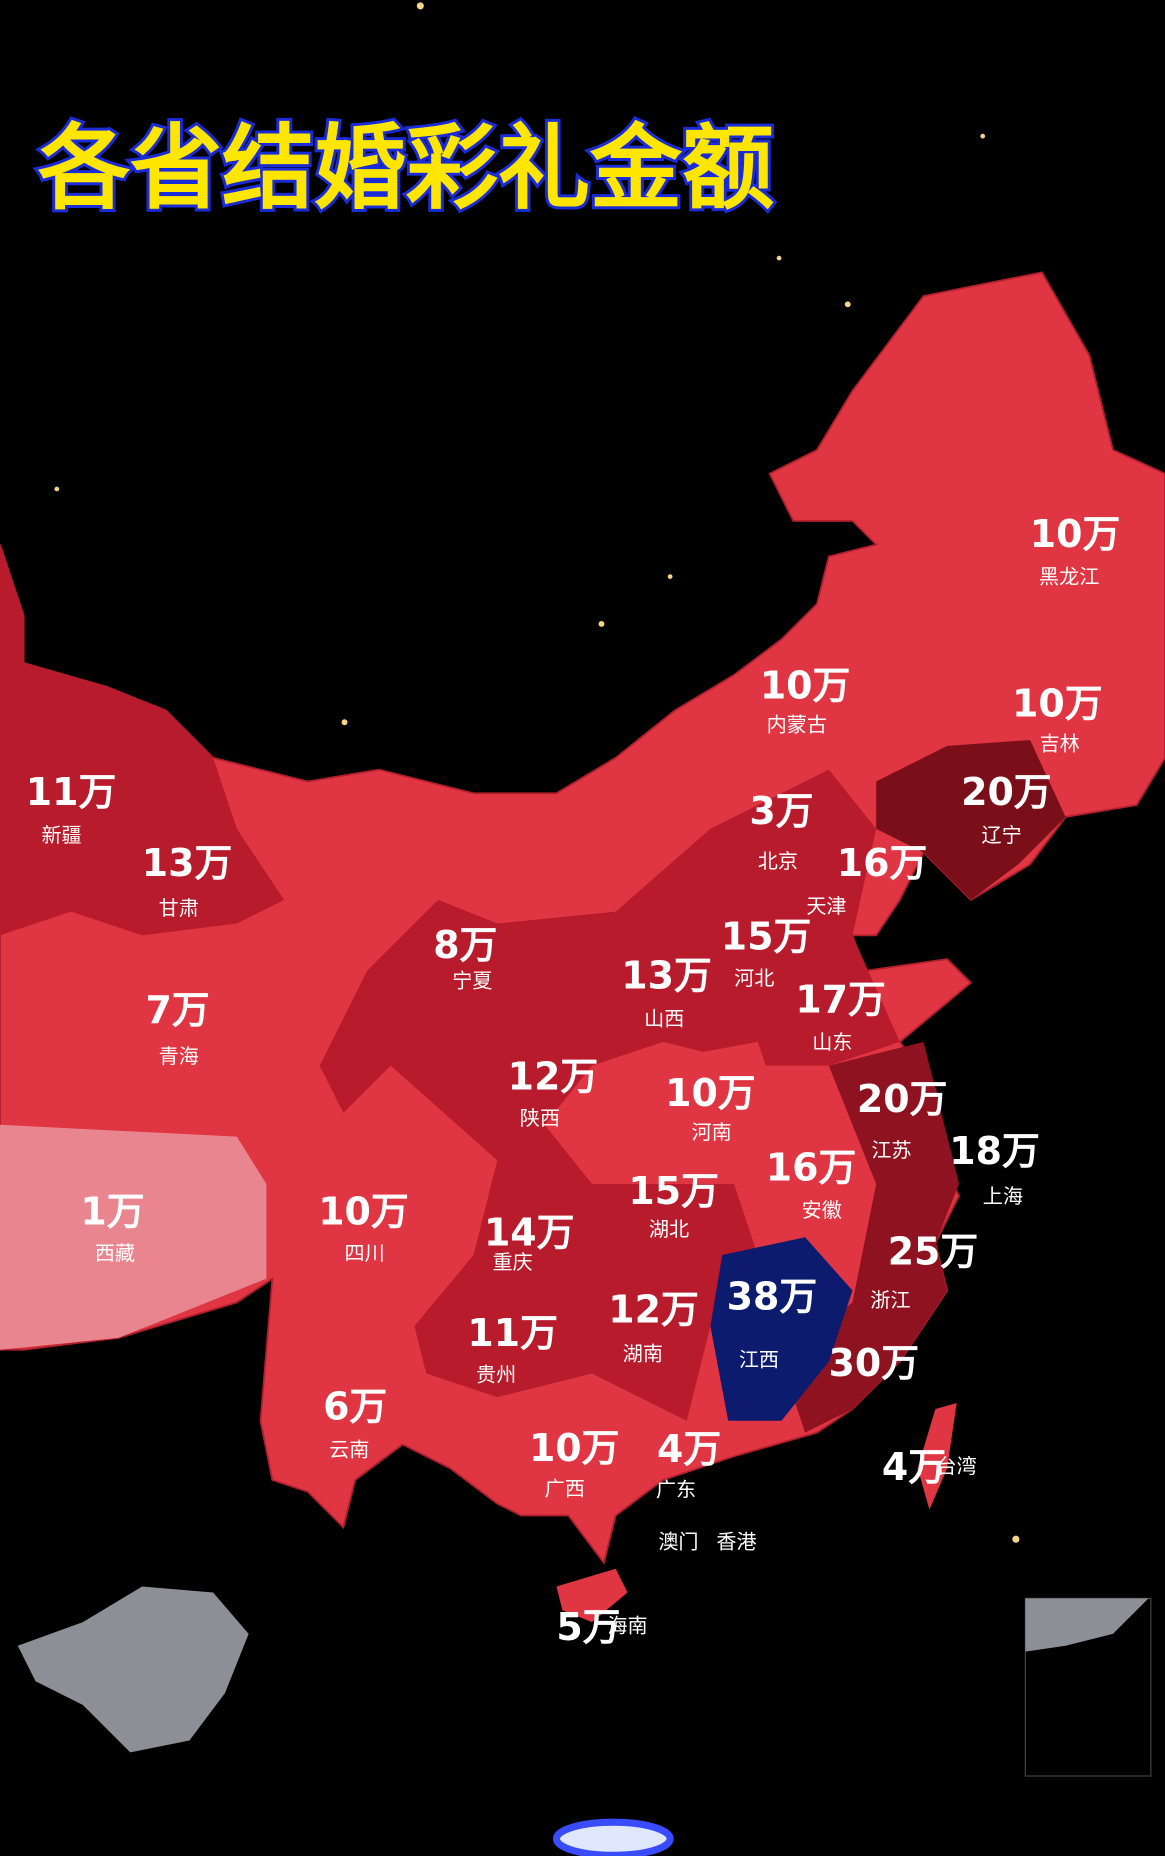 This screenshot has width=1165, height=1856. Describe the element at coordinates (754, 978) in the screenshot. I see `region-name: 河北` at that location.